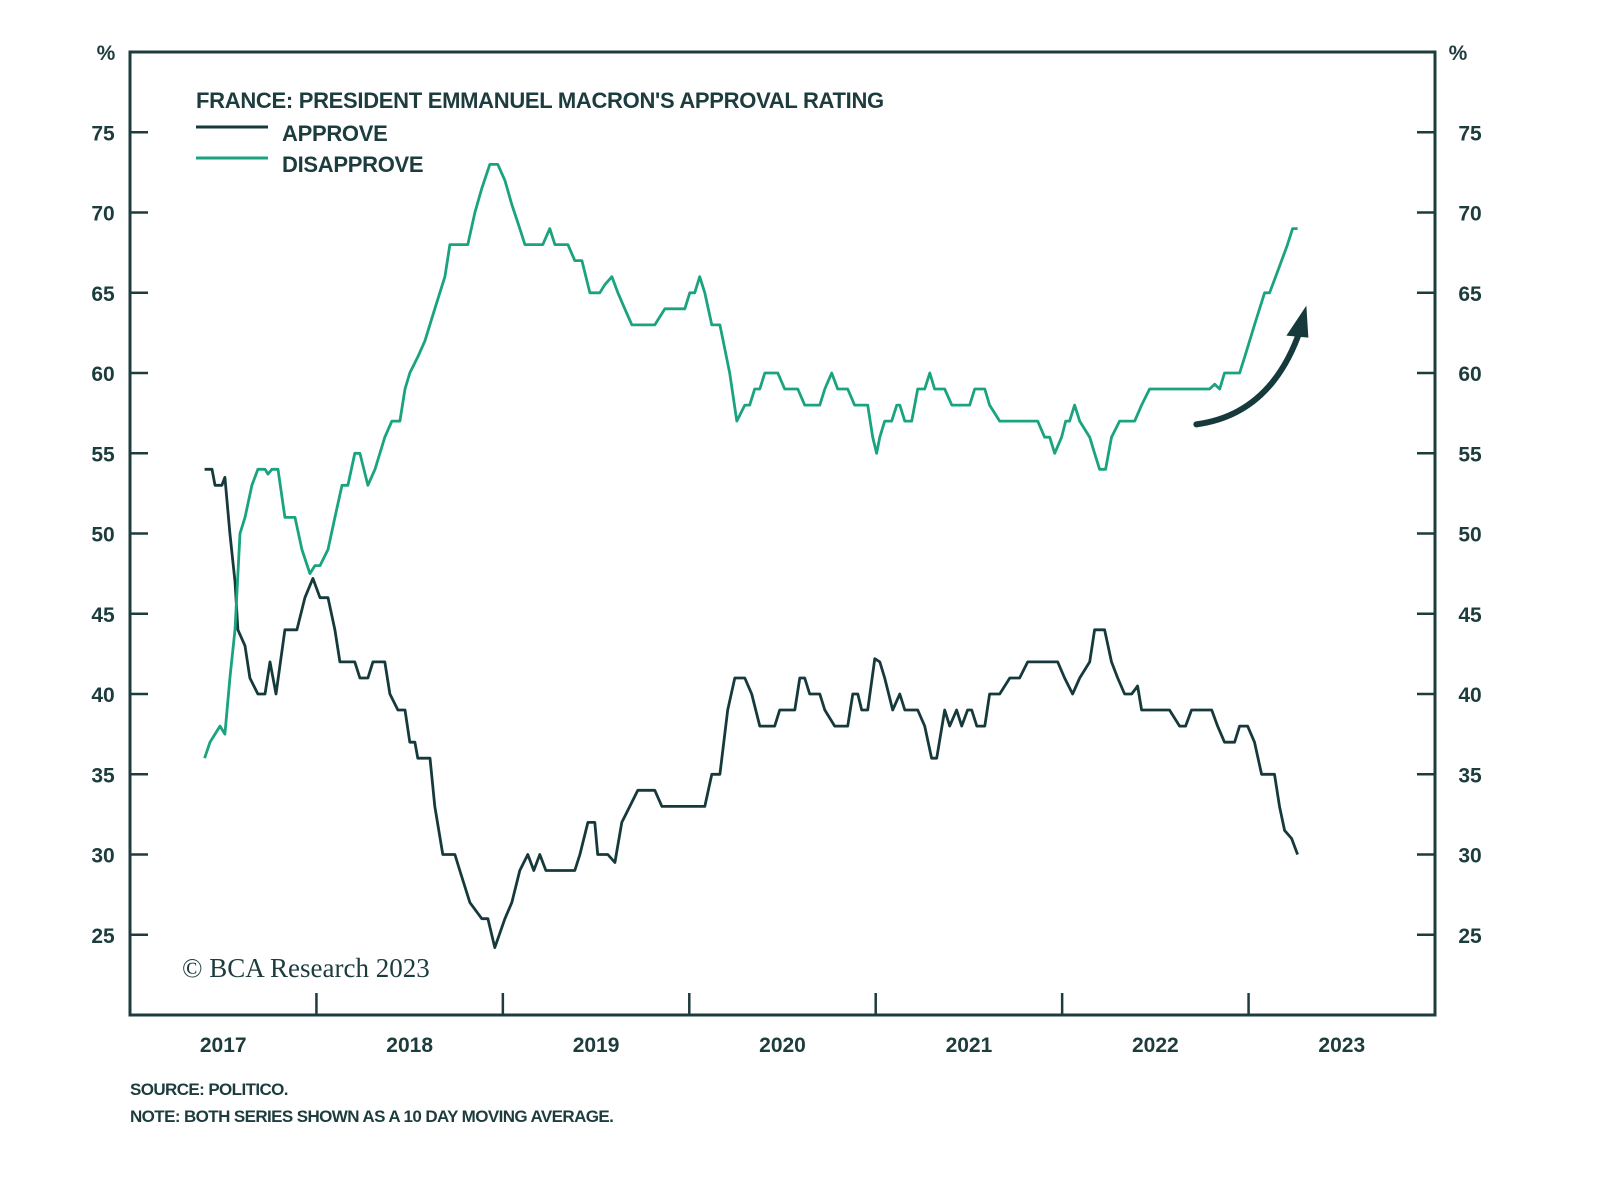 The height and width of the screenshot is (1177, 1600). Describe the element at coordinates (334, 133) in the screenshot. I see `legend-label-approve: APPROVE` at that location.